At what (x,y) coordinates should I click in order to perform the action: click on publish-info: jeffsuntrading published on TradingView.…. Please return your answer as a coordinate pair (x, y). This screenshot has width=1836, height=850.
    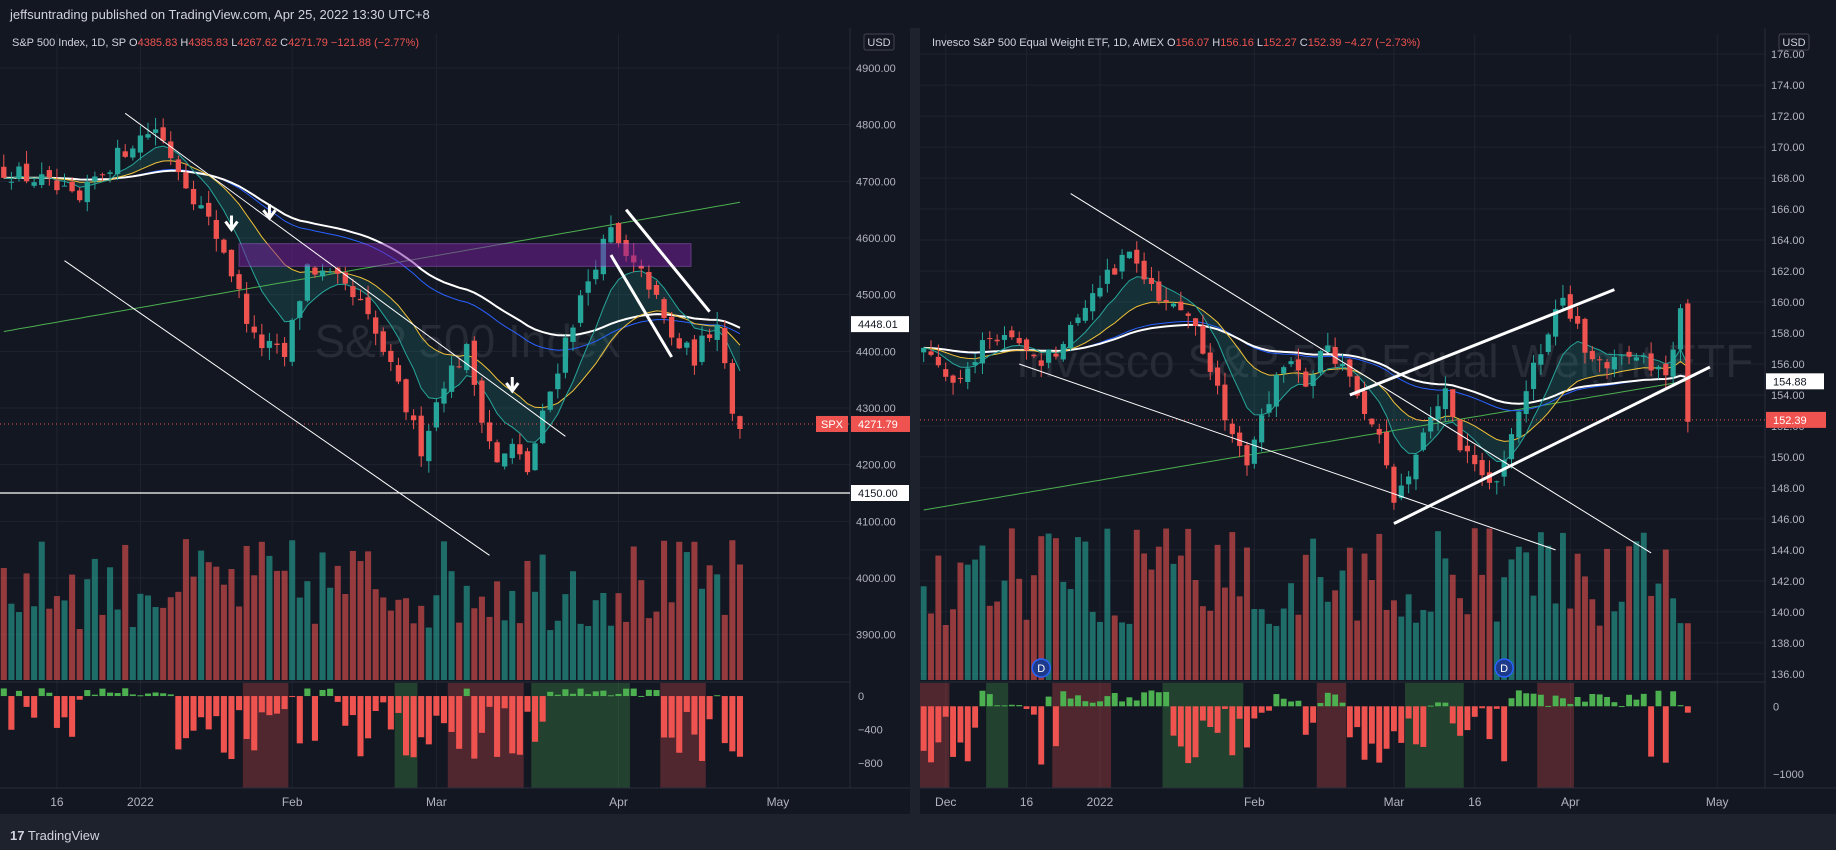
    Looking at the image, I should click on (220, 14).